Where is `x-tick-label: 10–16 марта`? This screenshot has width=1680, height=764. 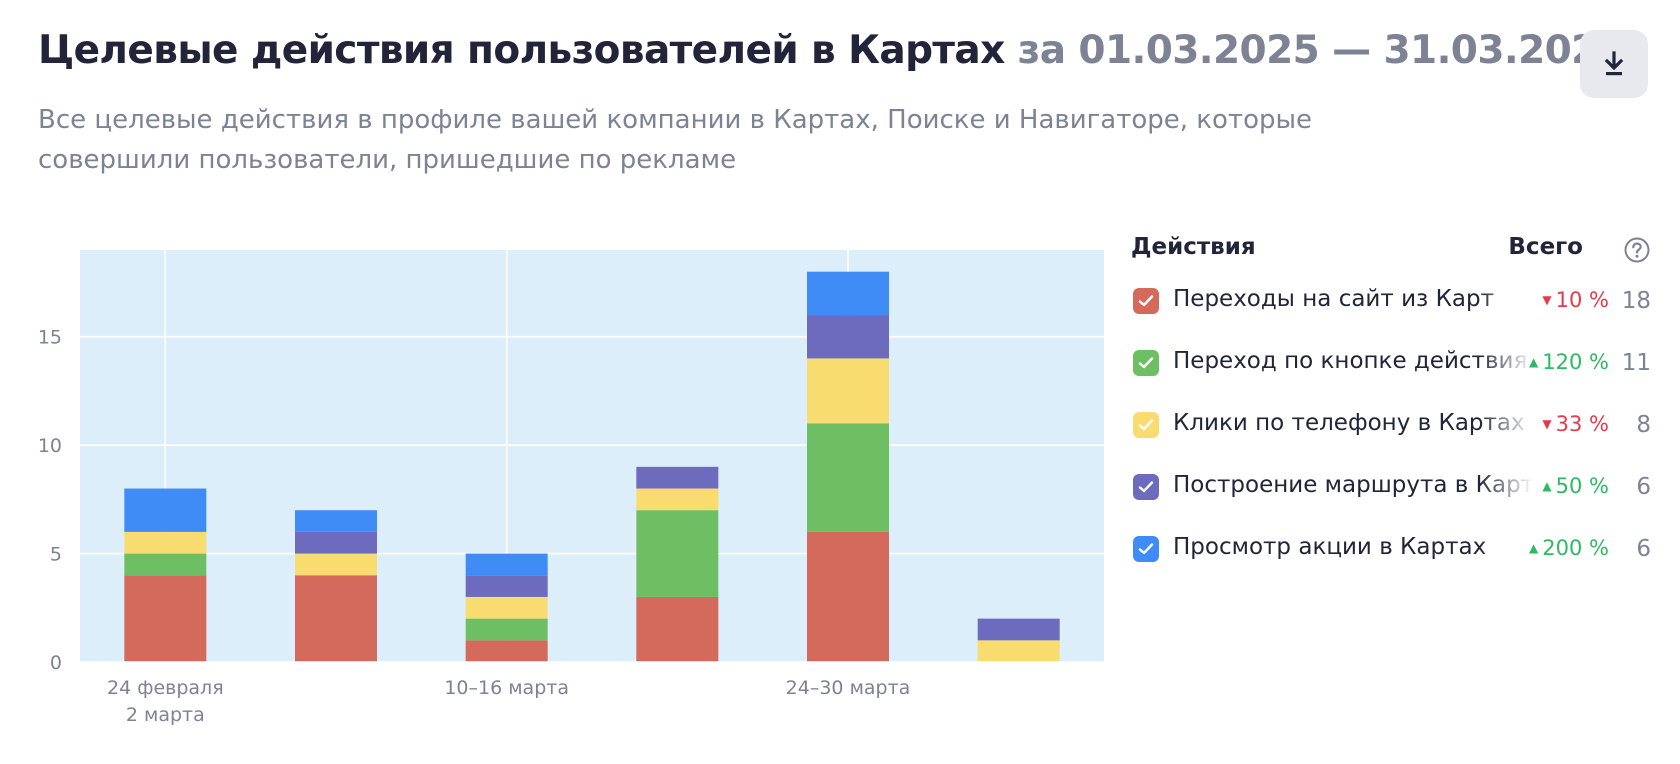
x-tick-label: 10–16 марта is located at coordinates (506, 688).